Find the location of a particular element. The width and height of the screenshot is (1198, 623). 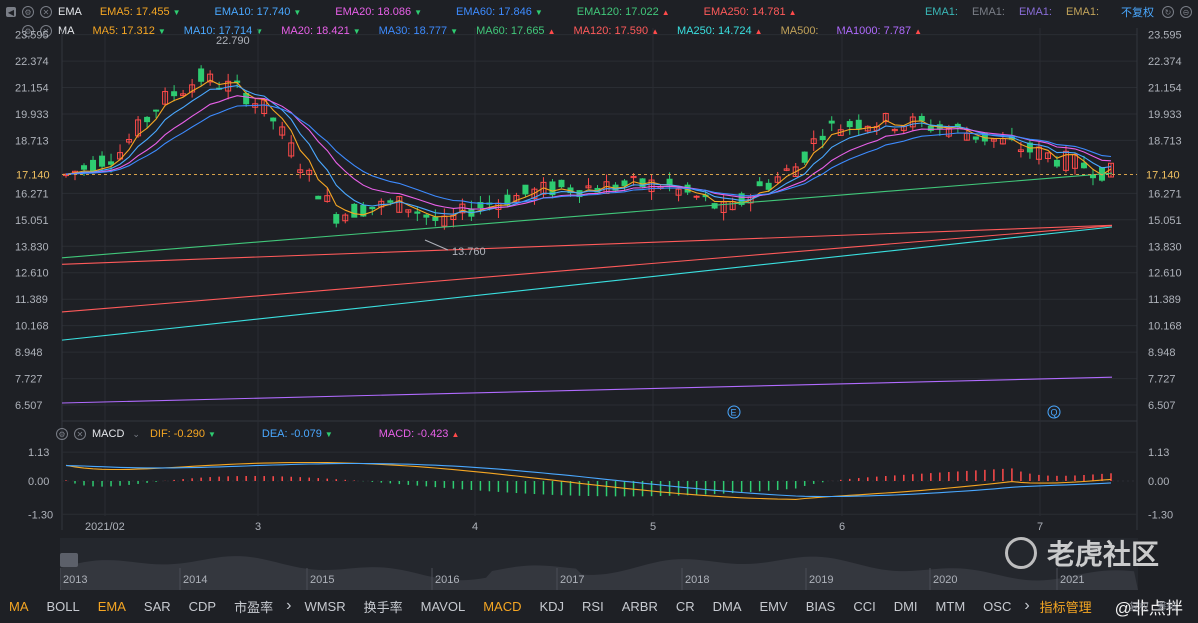

indicator-tab-kdj: KDJ is located at coordinates (552, 606).